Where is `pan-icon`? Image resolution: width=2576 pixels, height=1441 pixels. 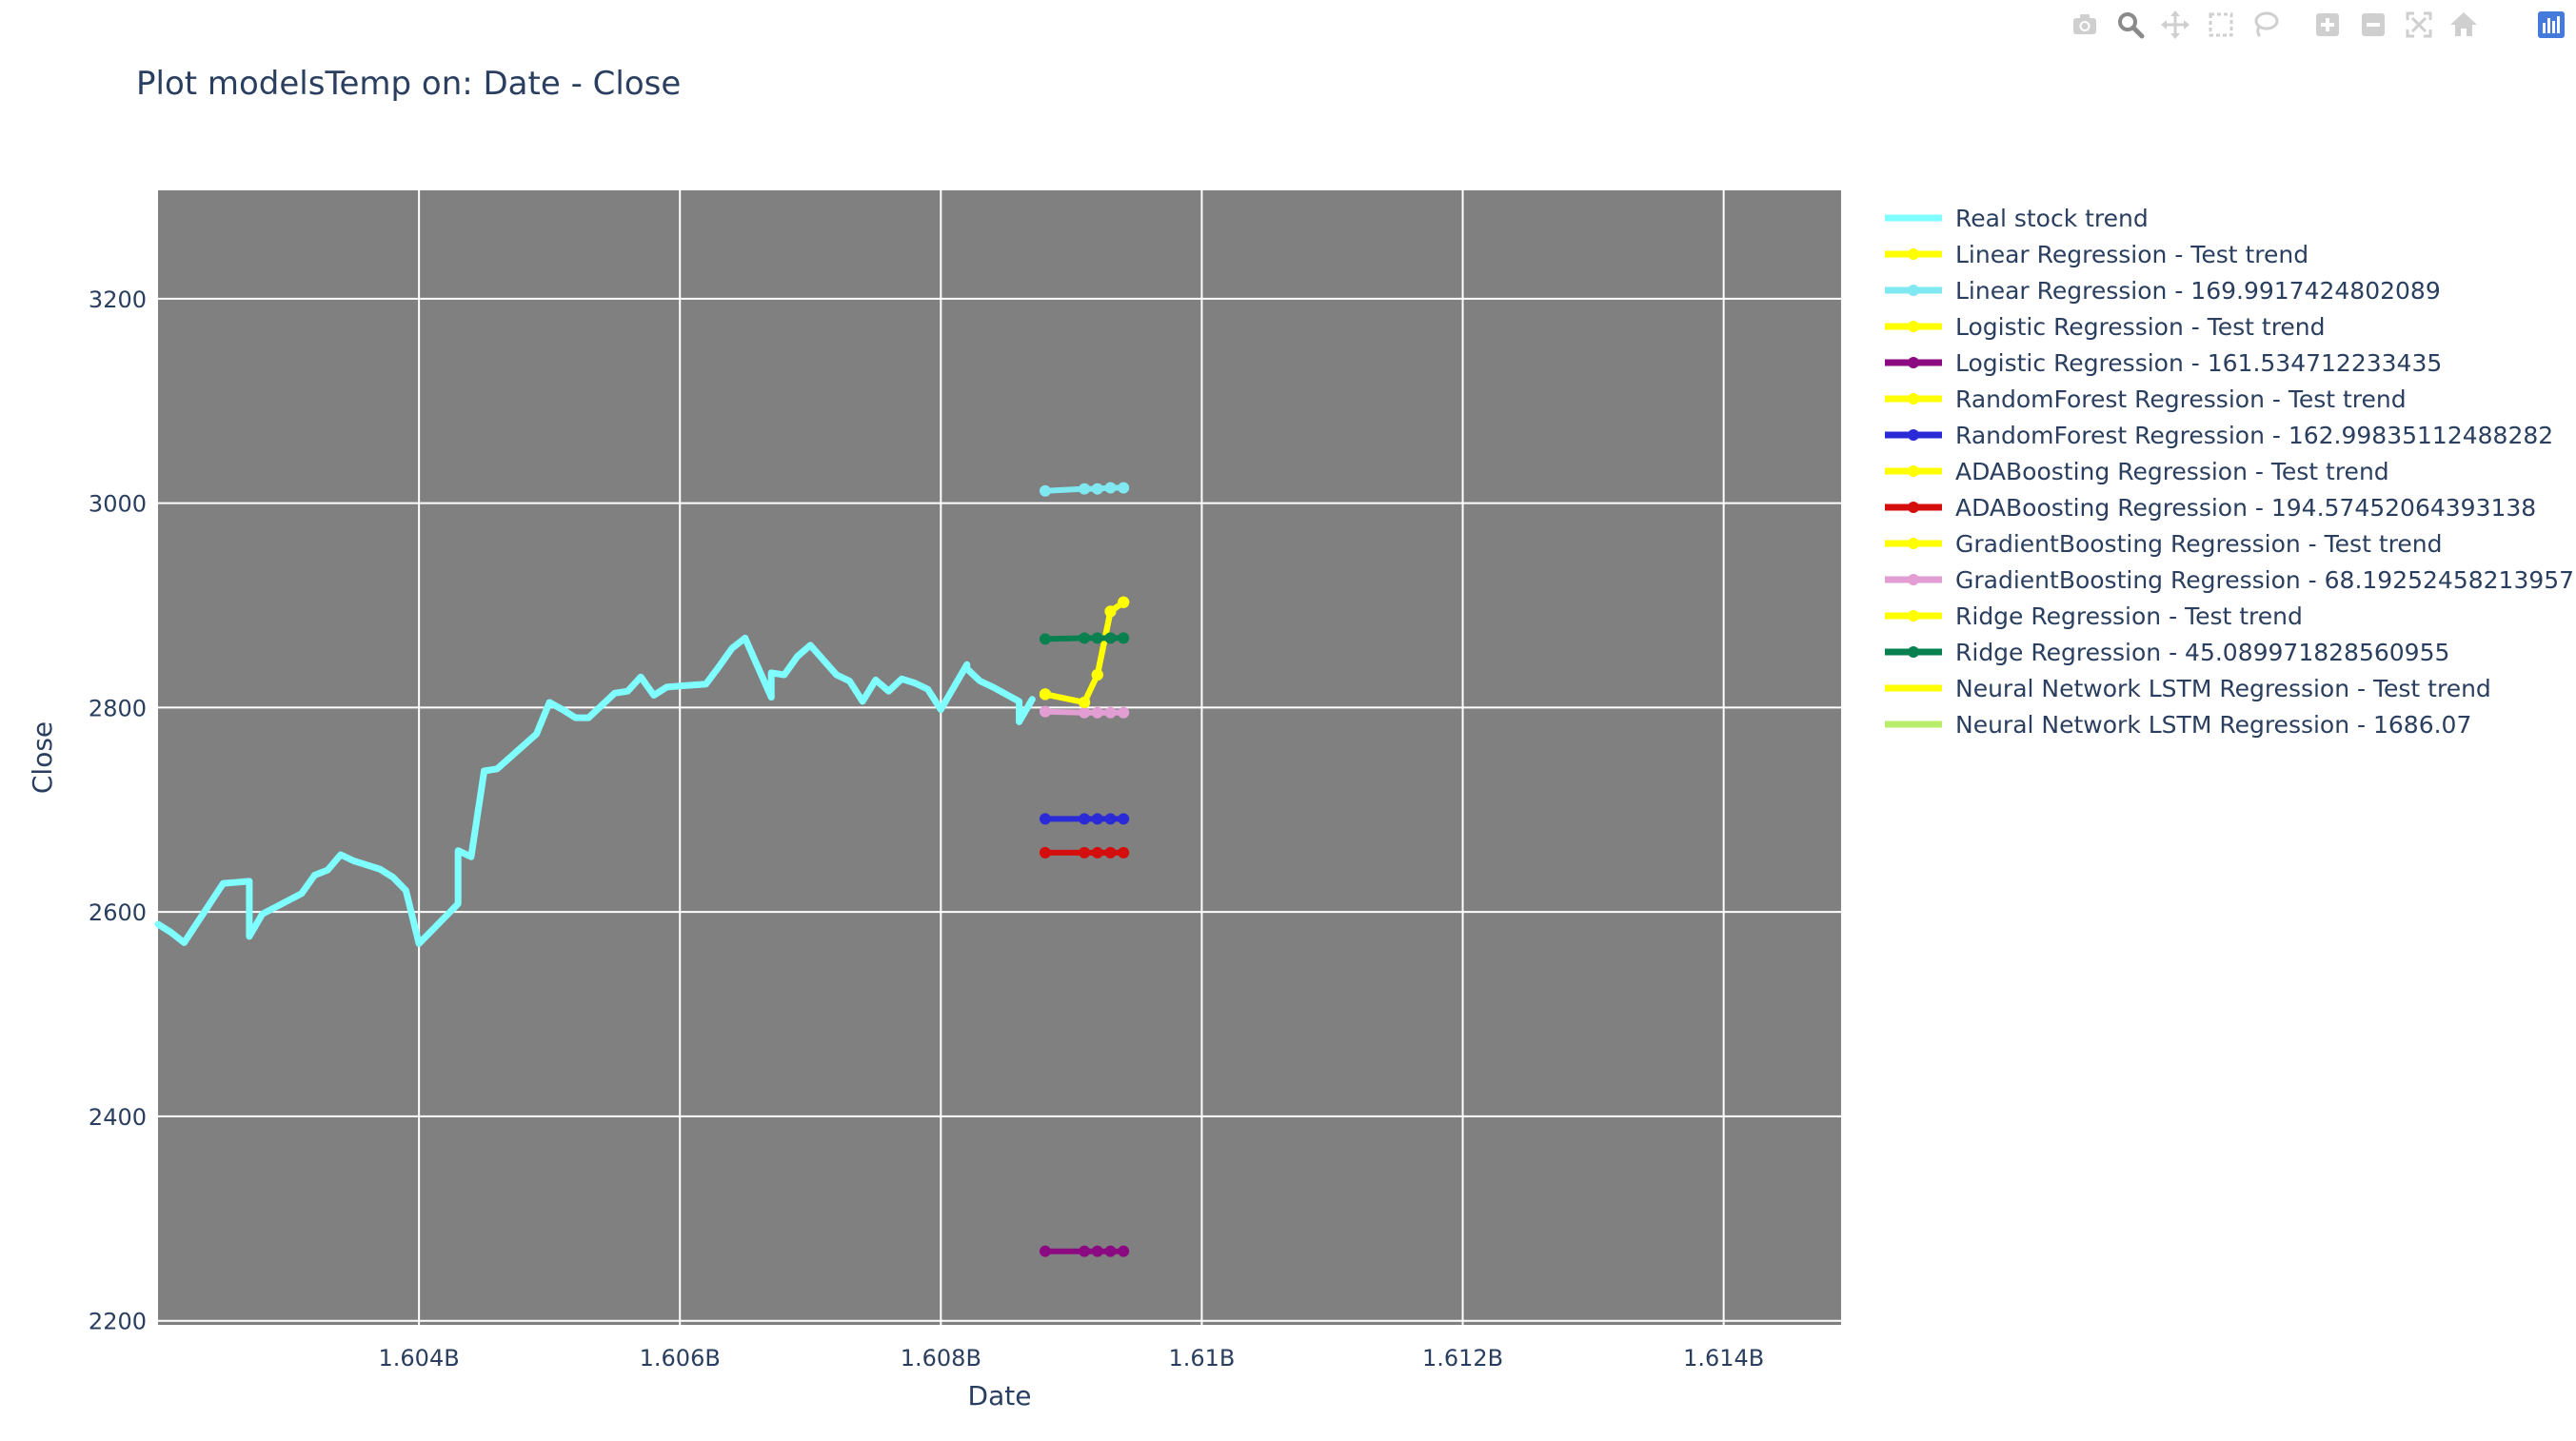
pan-icon is located at coordinates (2175, 24).